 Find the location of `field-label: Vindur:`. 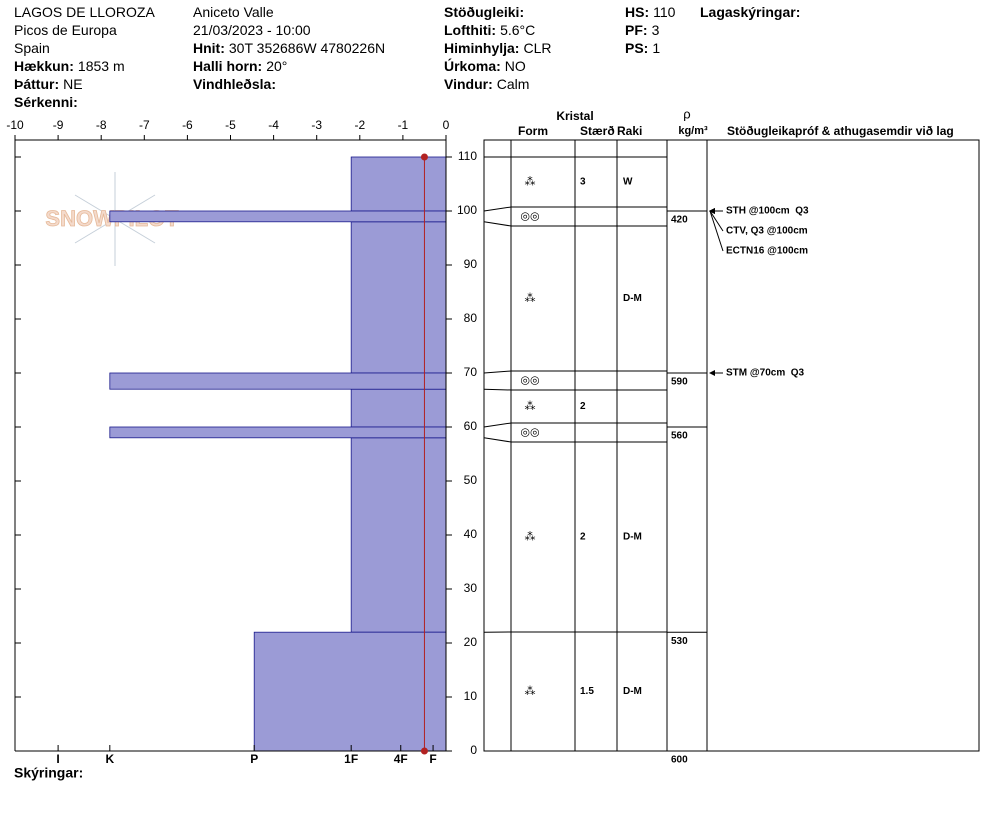

field-label: Vindur: is located at coordinates (468, 84).